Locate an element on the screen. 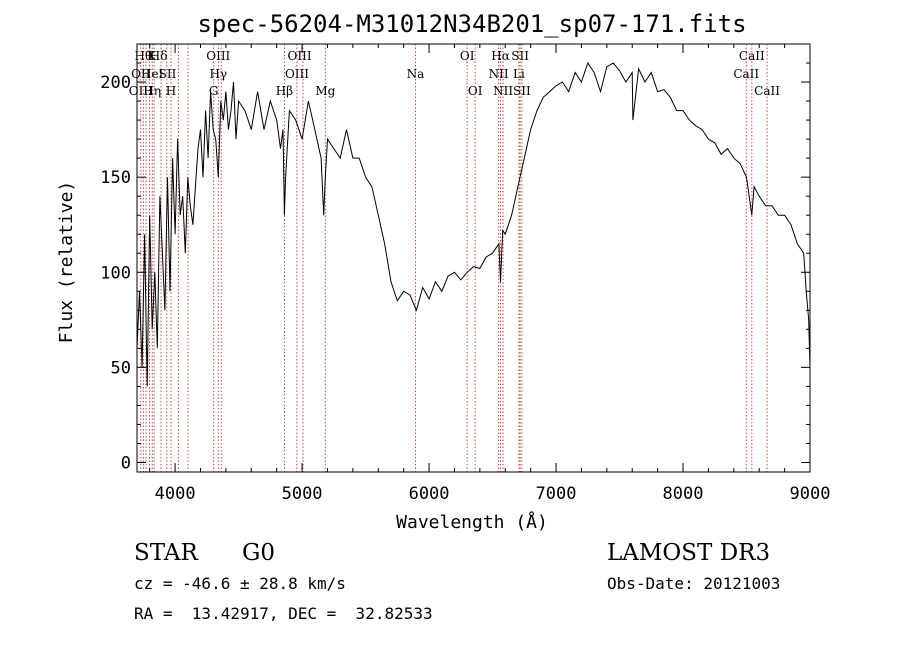 This screenshot has width=900, height=649. line-label: Hβ is located at coordinates (284, 91).